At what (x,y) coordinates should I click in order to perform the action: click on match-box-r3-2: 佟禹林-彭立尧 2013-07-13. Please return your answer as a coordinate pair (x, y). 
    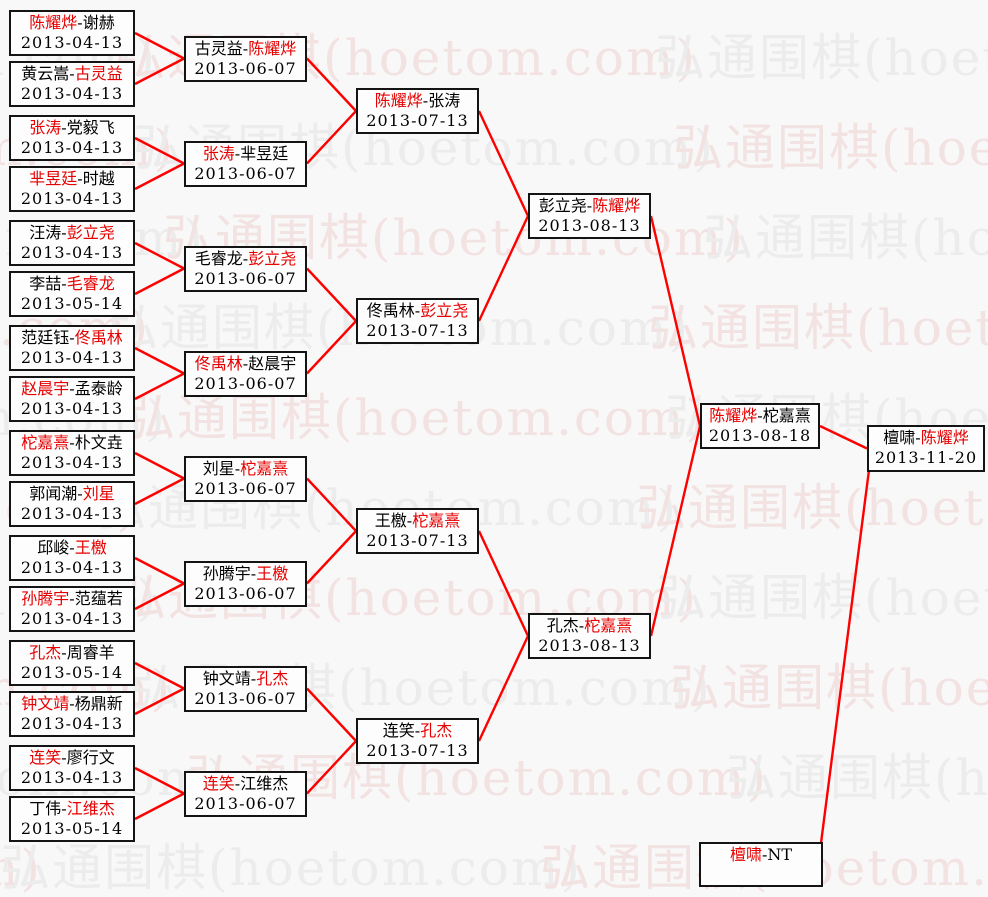
    Looking at the image, I should click on (417, 321).